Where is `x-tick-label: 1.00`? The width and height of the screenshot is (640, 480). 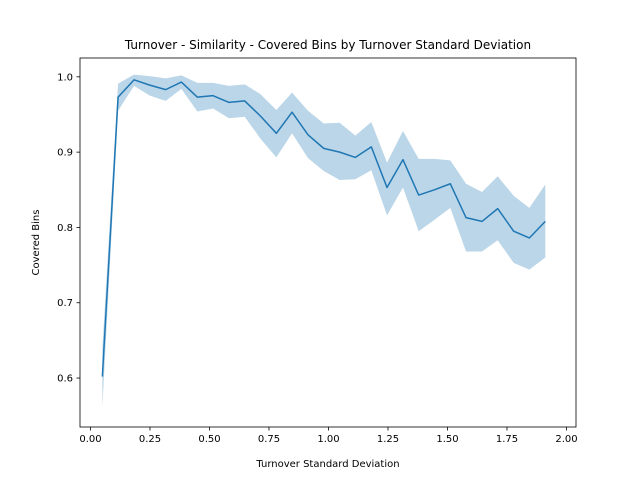
x-tick-label: 1.00 is located at coordinates (328, 439).